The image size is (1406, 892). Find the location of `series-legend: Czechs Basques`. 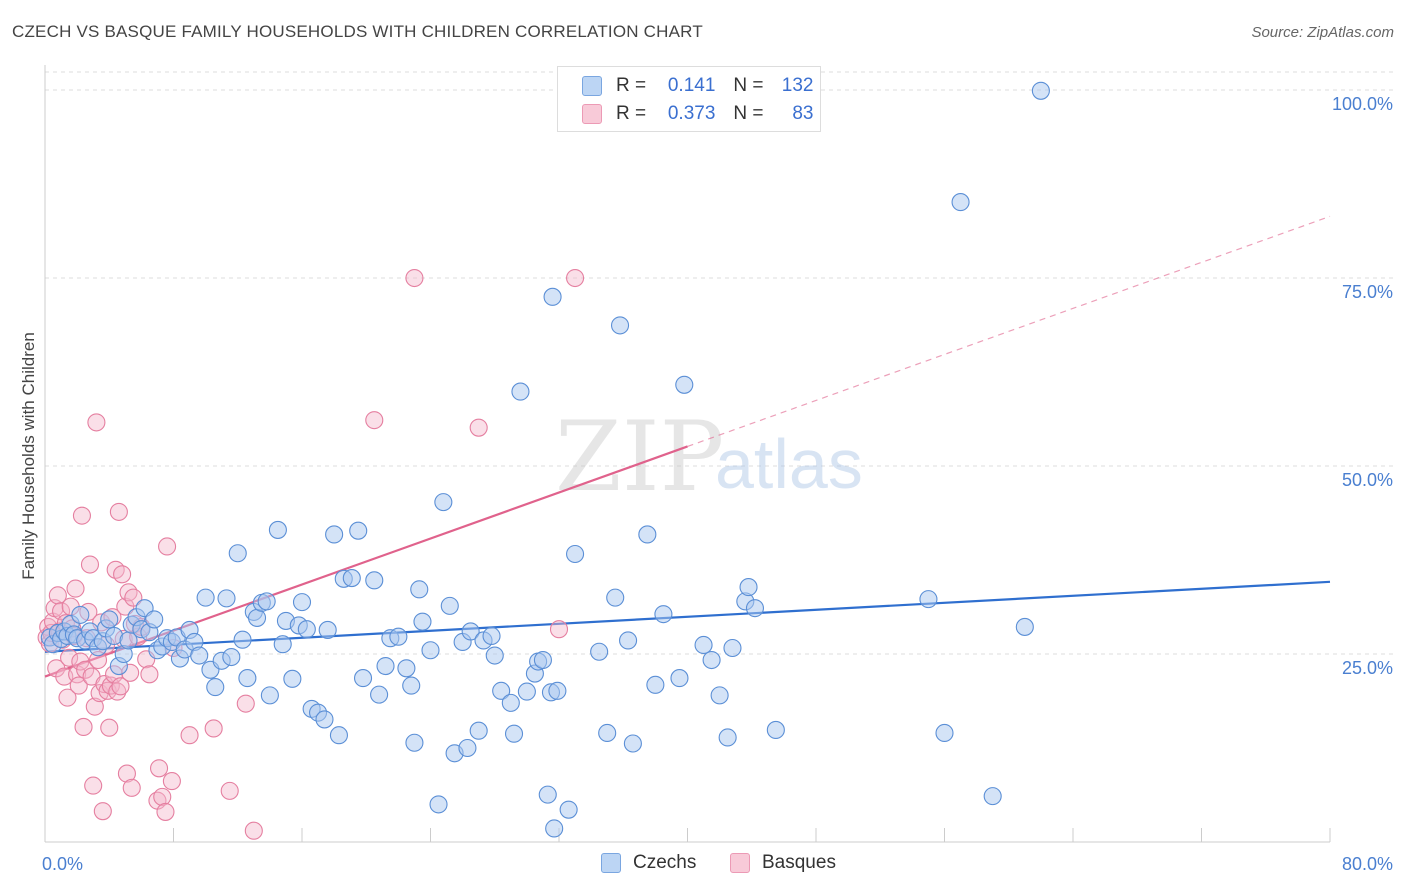

series-legend: Czechs Basques is located at coordinates (703, 865).